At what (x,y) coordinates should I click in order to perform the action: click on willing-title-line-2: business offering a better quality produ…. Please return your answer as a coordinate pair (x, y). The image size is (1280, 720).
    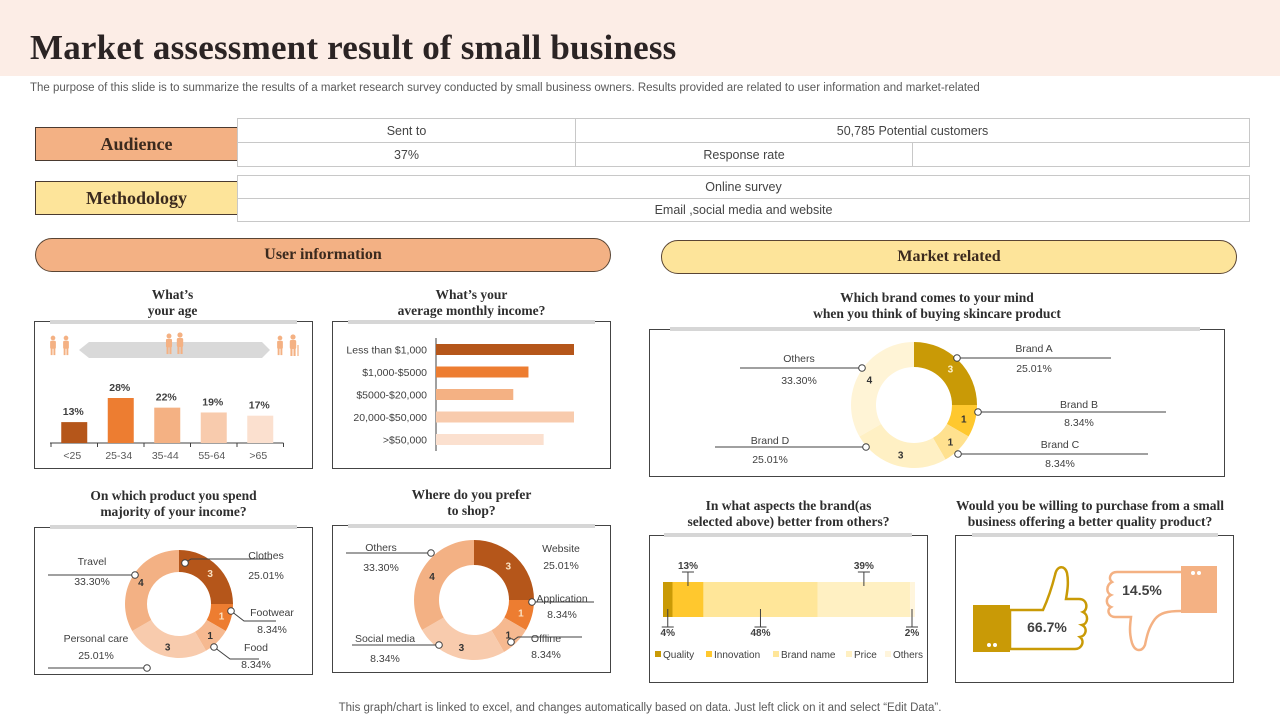
    Looking at the image, I should click on (1090, 521).